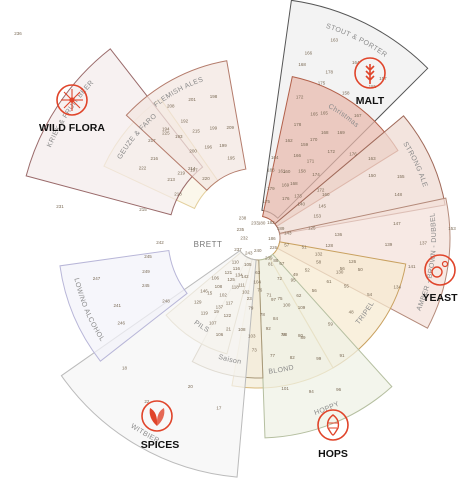  Describe the element at coordinates (294, 279) in the screenshot. I see `beer-number: 95` at that location.